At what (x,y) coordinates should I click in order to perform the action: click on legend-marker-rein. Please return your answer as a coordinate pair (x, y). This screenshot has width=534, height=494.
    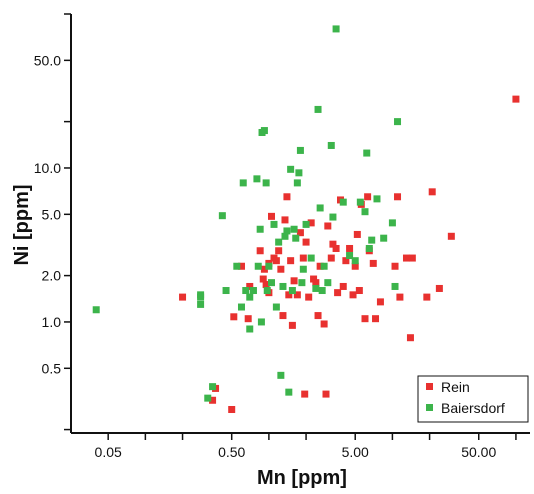
    Looking at the image, I should click on (429, 386).